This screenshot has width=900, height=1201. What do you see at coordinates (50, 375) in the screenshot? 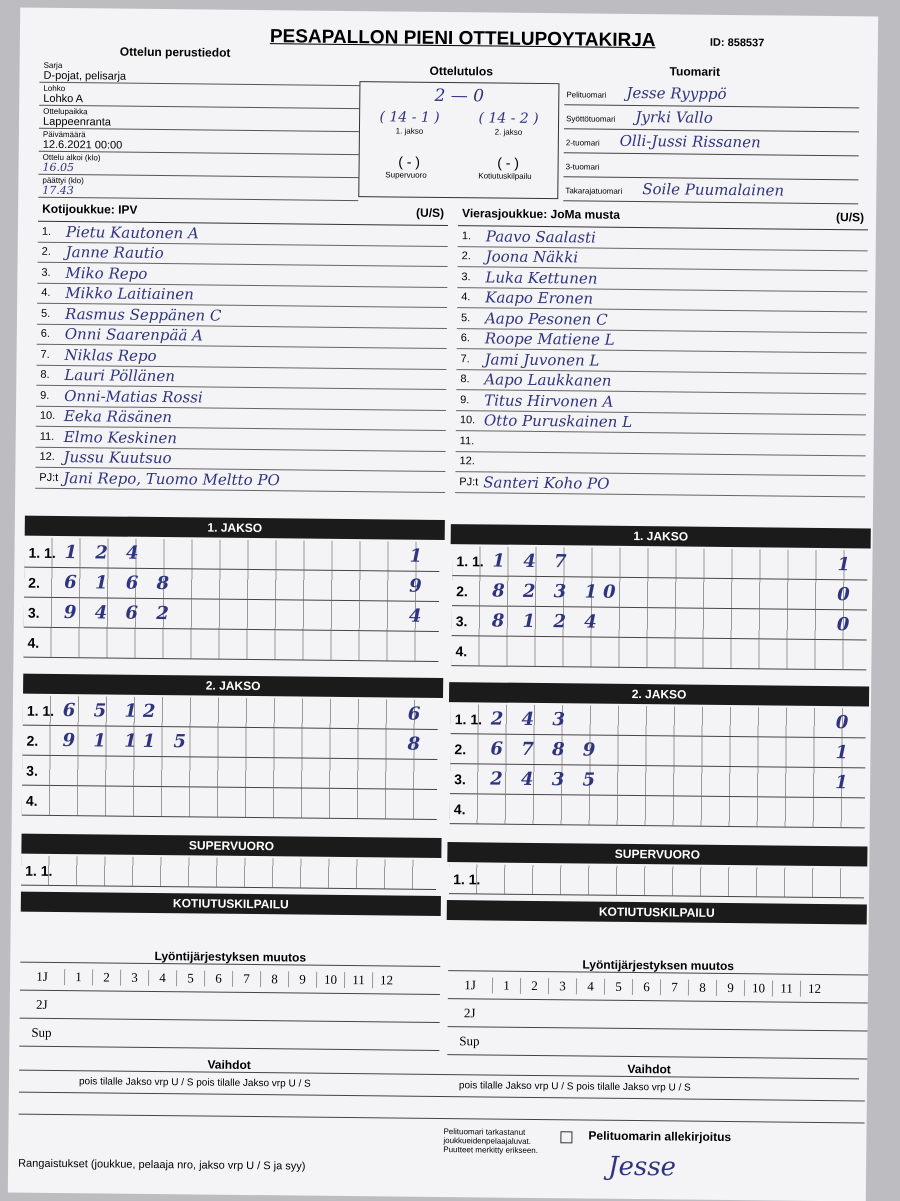
I see `player-number: 8.` at bounding box center [50, 375].